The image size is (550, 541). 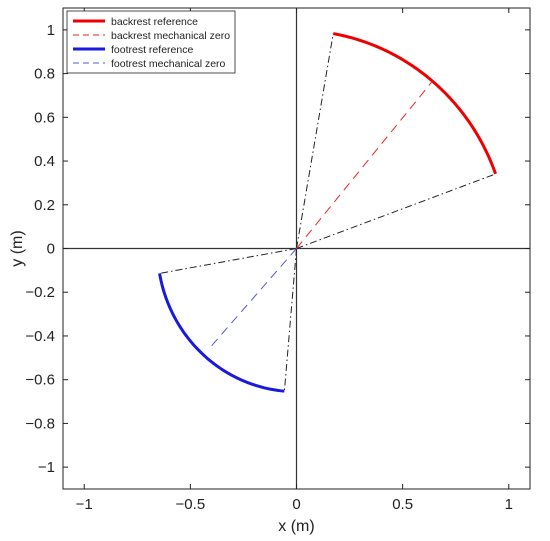 I want to click on series-footrest-reference, so click(x=221, y=333).